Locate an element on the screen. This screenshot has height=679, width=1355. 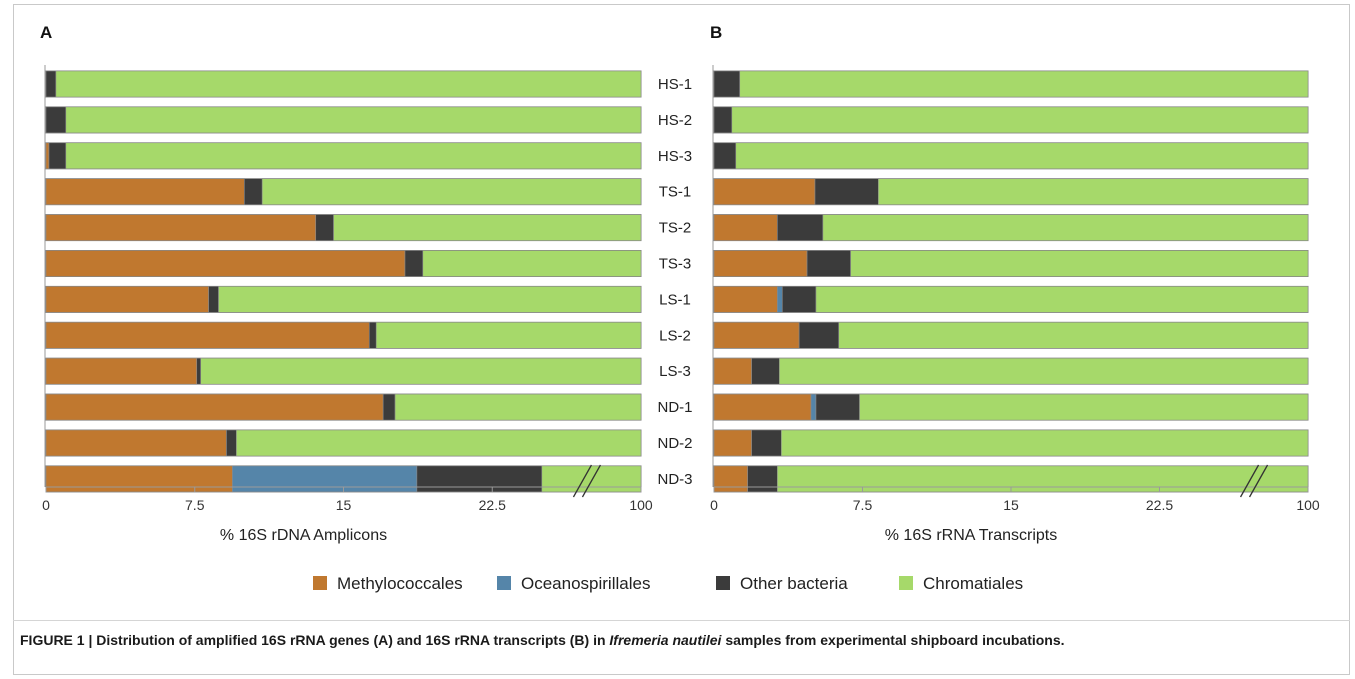
category-label: TS-3 is located at coordinates (675, 264).